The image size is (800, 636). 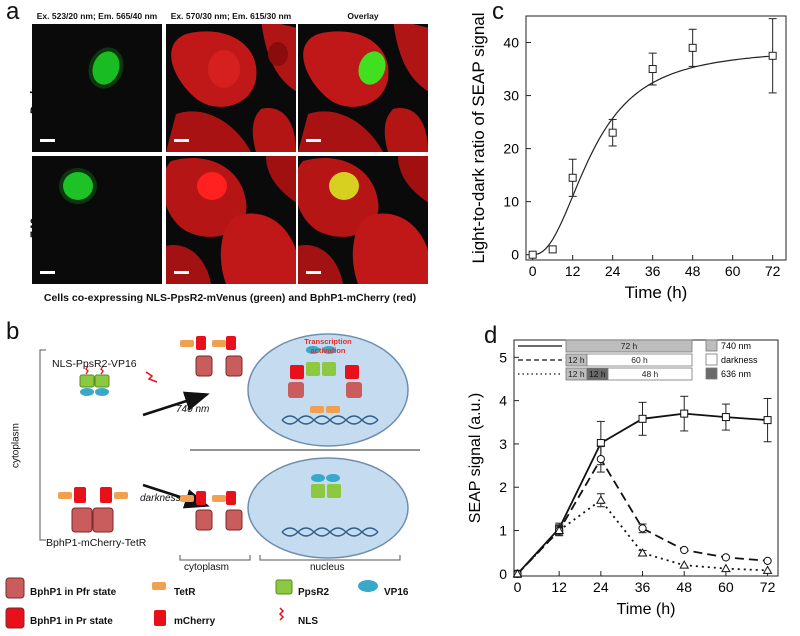 I want to click on col-header-1: Ex. 523/20 nm; Em. 565/40 nm, so click(x=97, y=16).